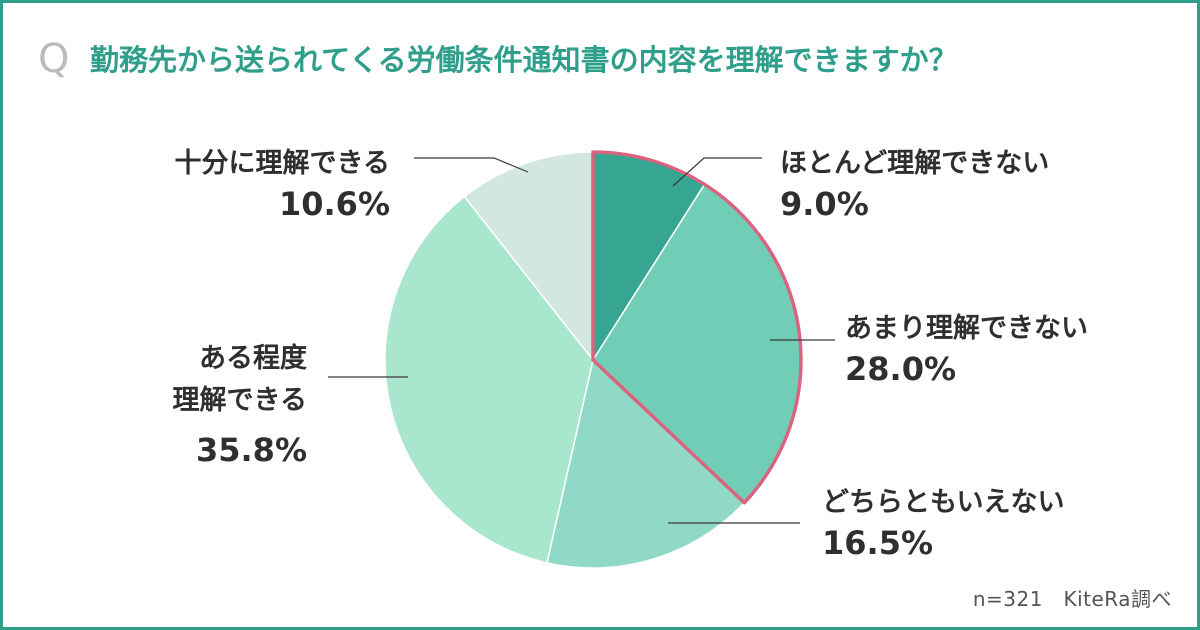 The image size is (1200, 630). I want to click on slice-value: 16.5%, so click(878, 543).